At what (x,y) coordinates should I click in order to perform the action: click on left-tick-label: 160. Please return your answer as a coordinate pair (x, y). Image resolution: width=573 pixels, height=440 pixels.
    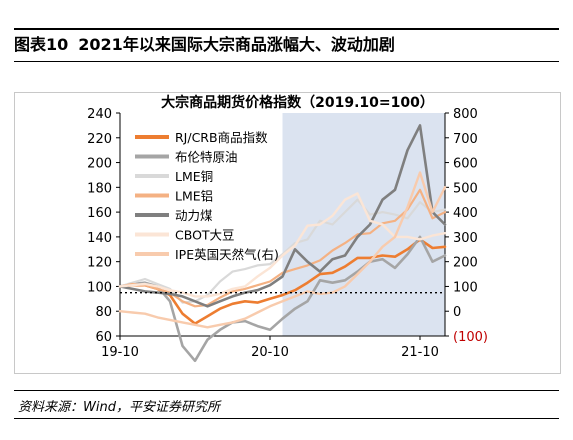
    Looking at the image, I should click on (99, 213).